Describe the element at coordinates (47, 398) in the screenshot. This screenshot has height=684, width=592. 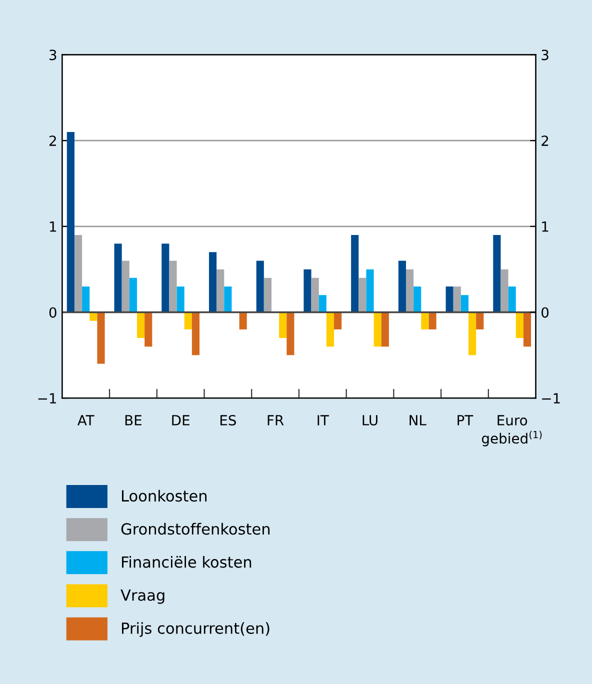
I see `y-tick-label: −1` at that location.